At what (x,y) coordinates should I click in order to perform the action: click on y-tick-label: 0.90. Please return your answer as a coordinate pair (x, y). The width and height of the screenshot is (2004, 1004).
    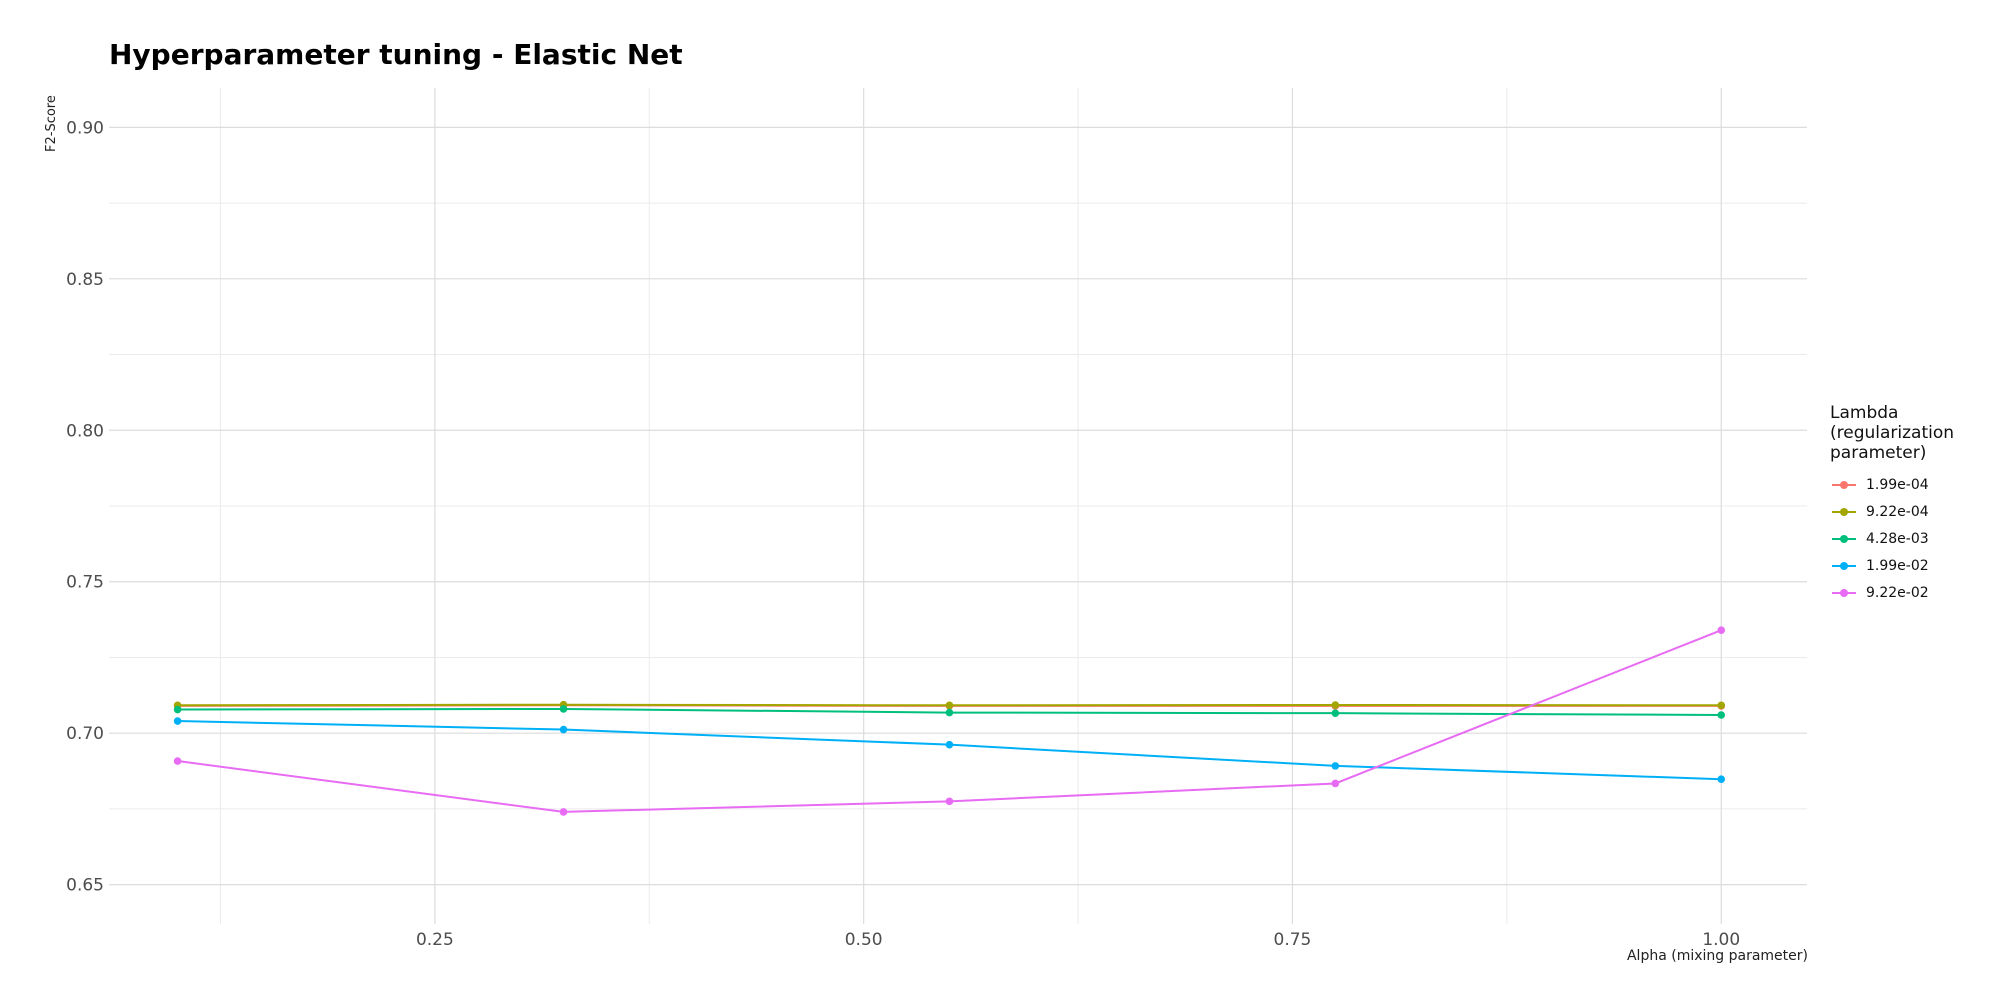
    Looking at the image, I should click on (85, 128).